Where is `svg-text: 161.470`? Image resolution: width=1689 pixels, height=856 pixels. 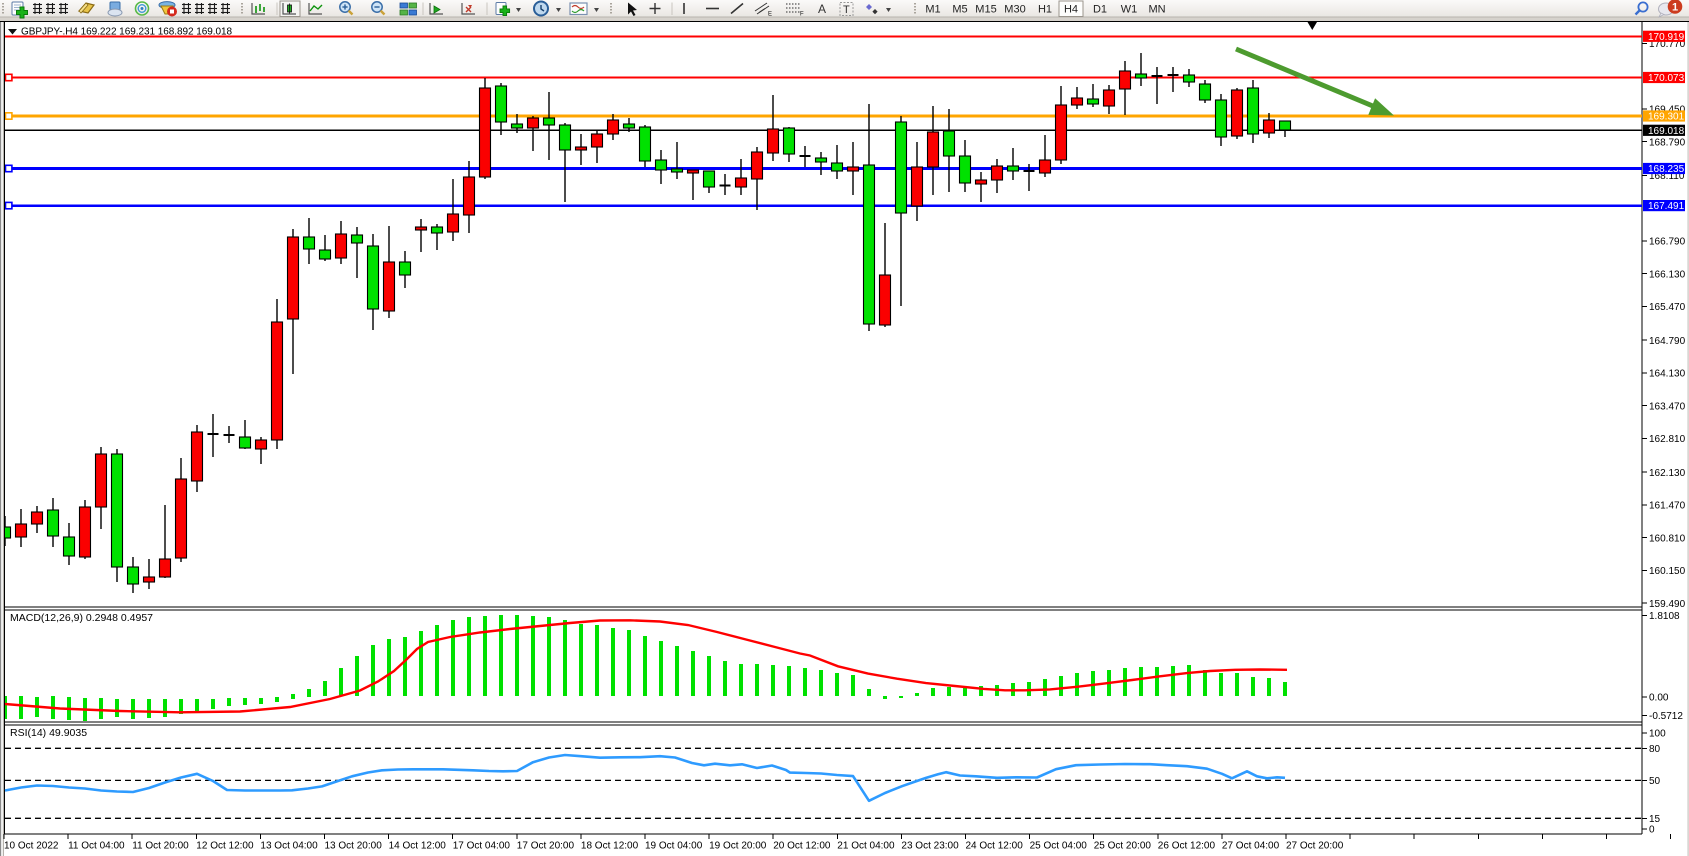
svg-text: 161.470 is located at coordinates (1667, 506).